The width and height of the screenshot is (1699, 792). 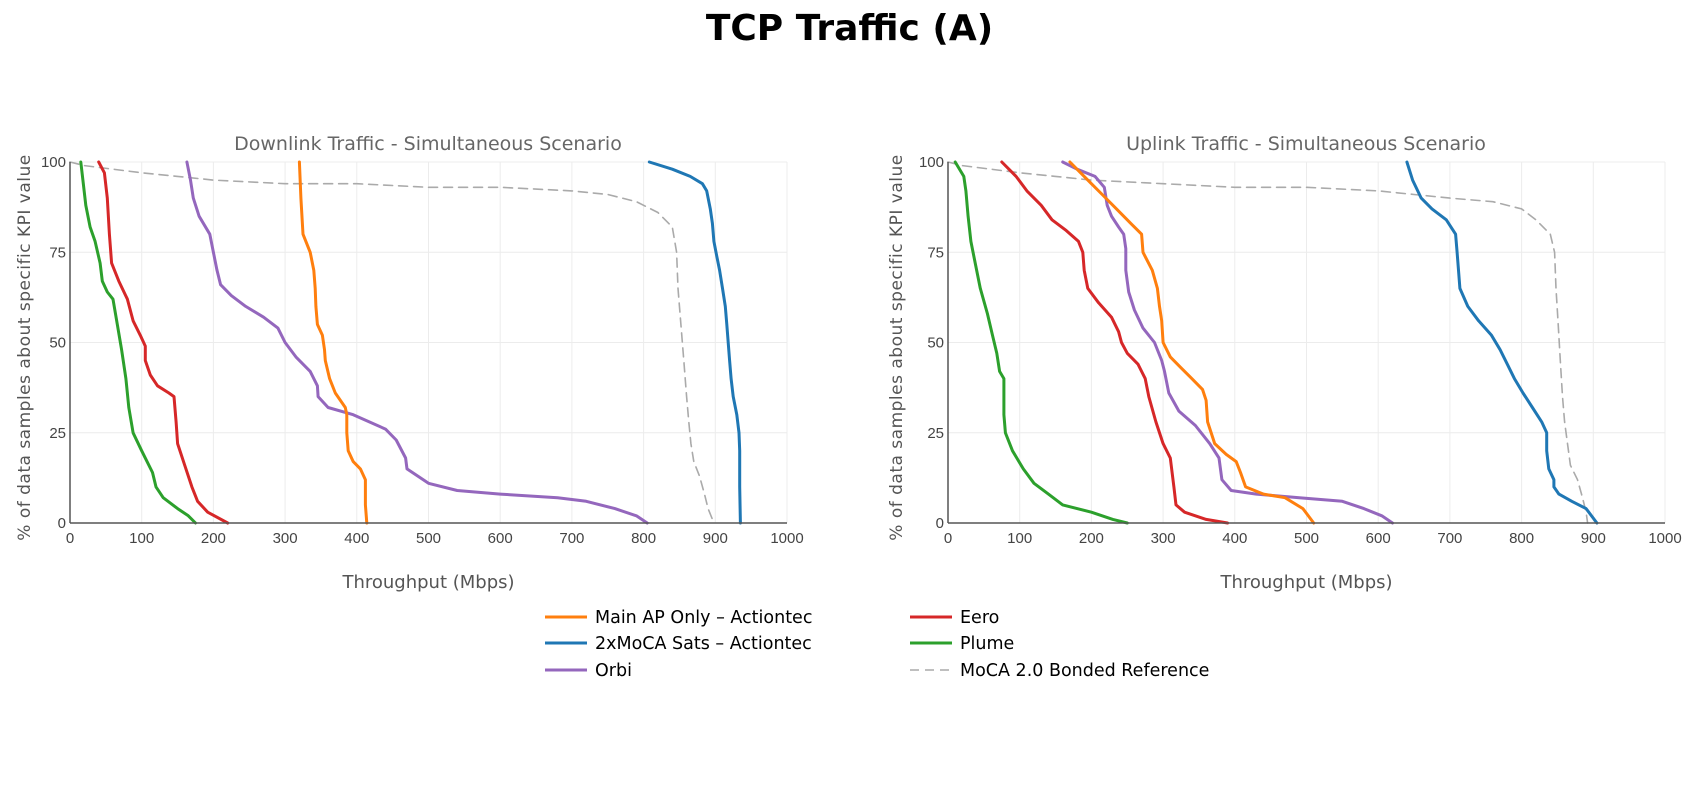 I want to click on legend-label-plume: Plume, so click(x=987, y=644).